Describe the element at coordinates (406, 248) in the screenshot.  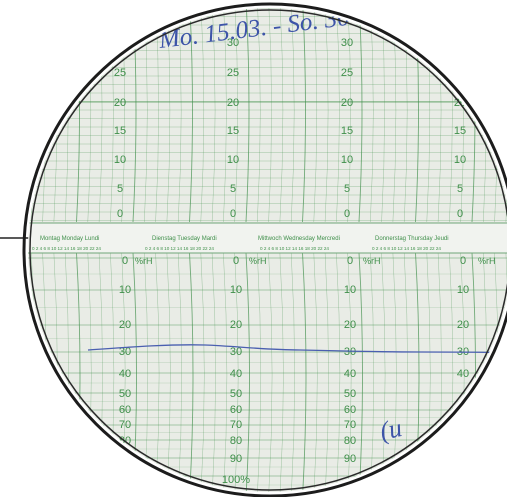
I see `hour-ticks-thursday: 0 2 4 6 8 10 12 14 16 18 20 22 24` at that location.